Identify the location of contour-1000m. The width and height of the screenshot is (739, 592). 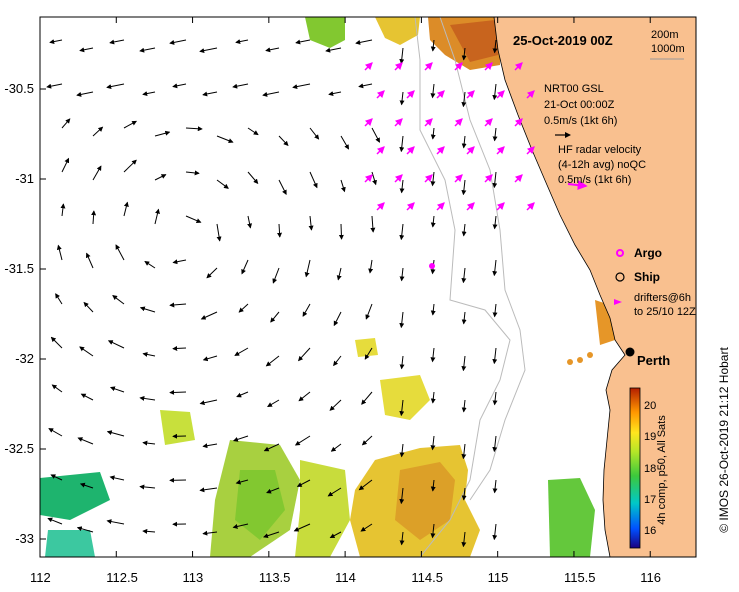
(482, 259).